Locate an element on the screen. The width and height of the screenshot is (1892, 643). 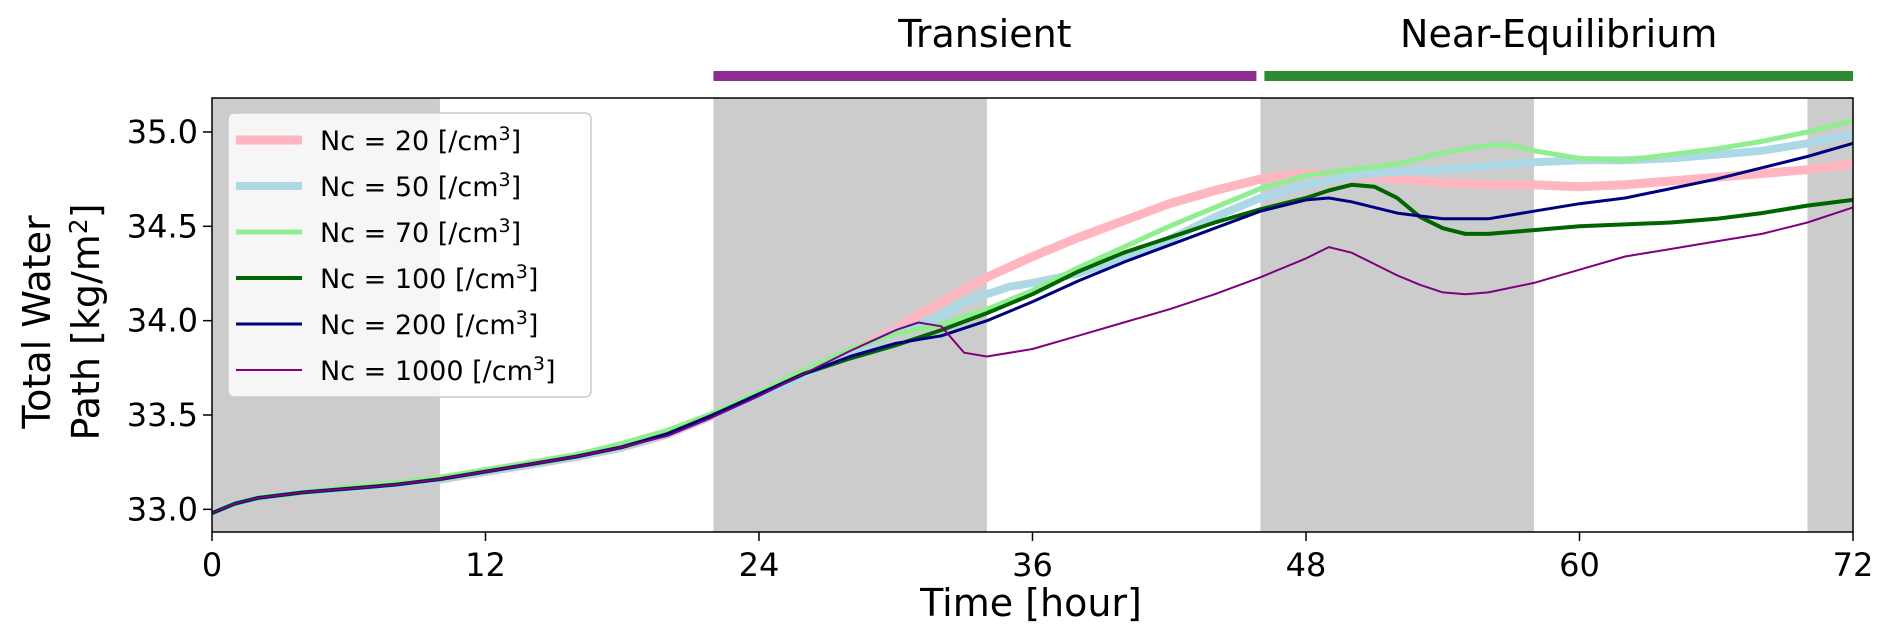
y-axis-label: Total Water Path [kg/m2] is located at coordinates (61, 321).